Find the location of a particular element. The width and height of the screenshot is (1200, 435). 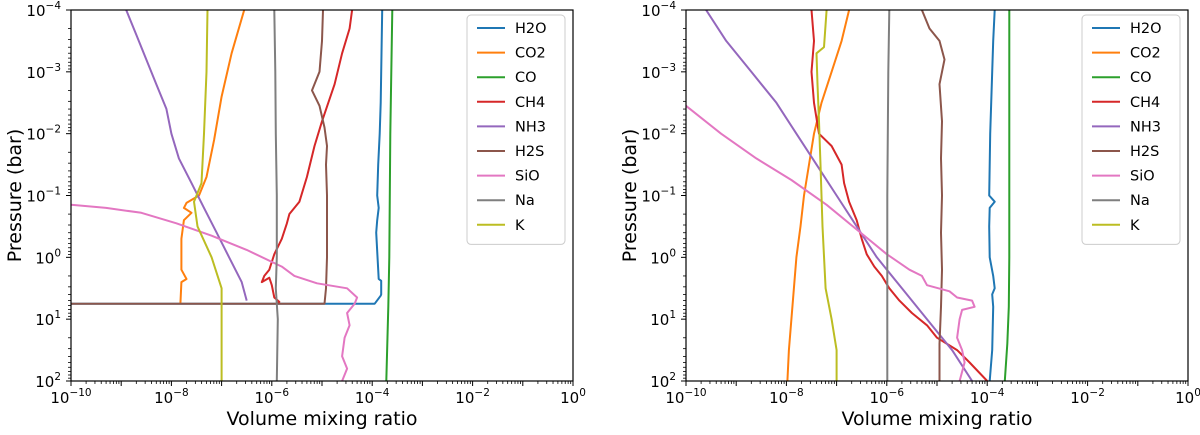

series-line-nh3 is located at coordinates (186, 155).